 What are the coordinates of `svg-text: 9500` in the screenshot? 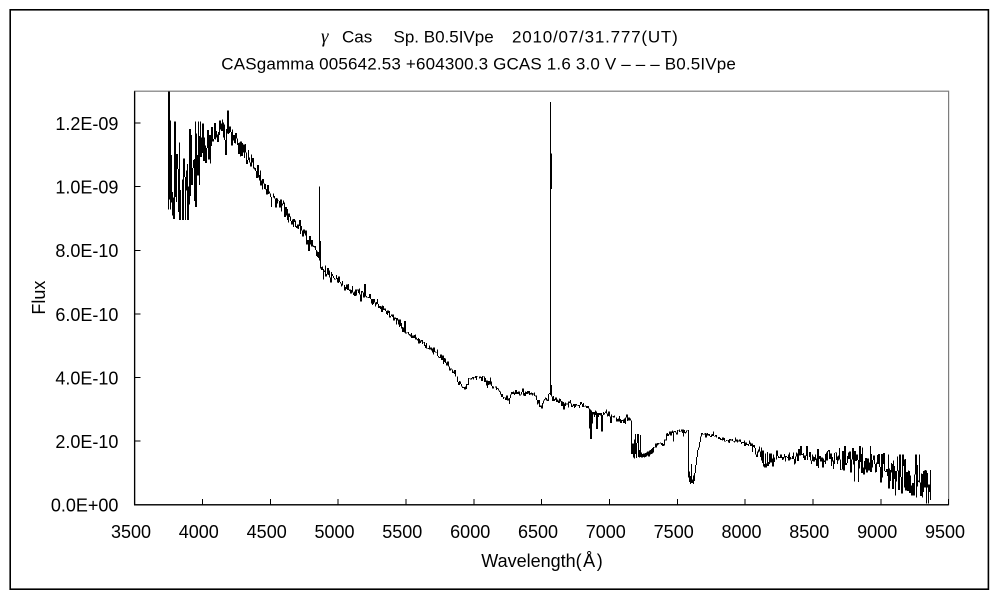 It's located at (945, 532).